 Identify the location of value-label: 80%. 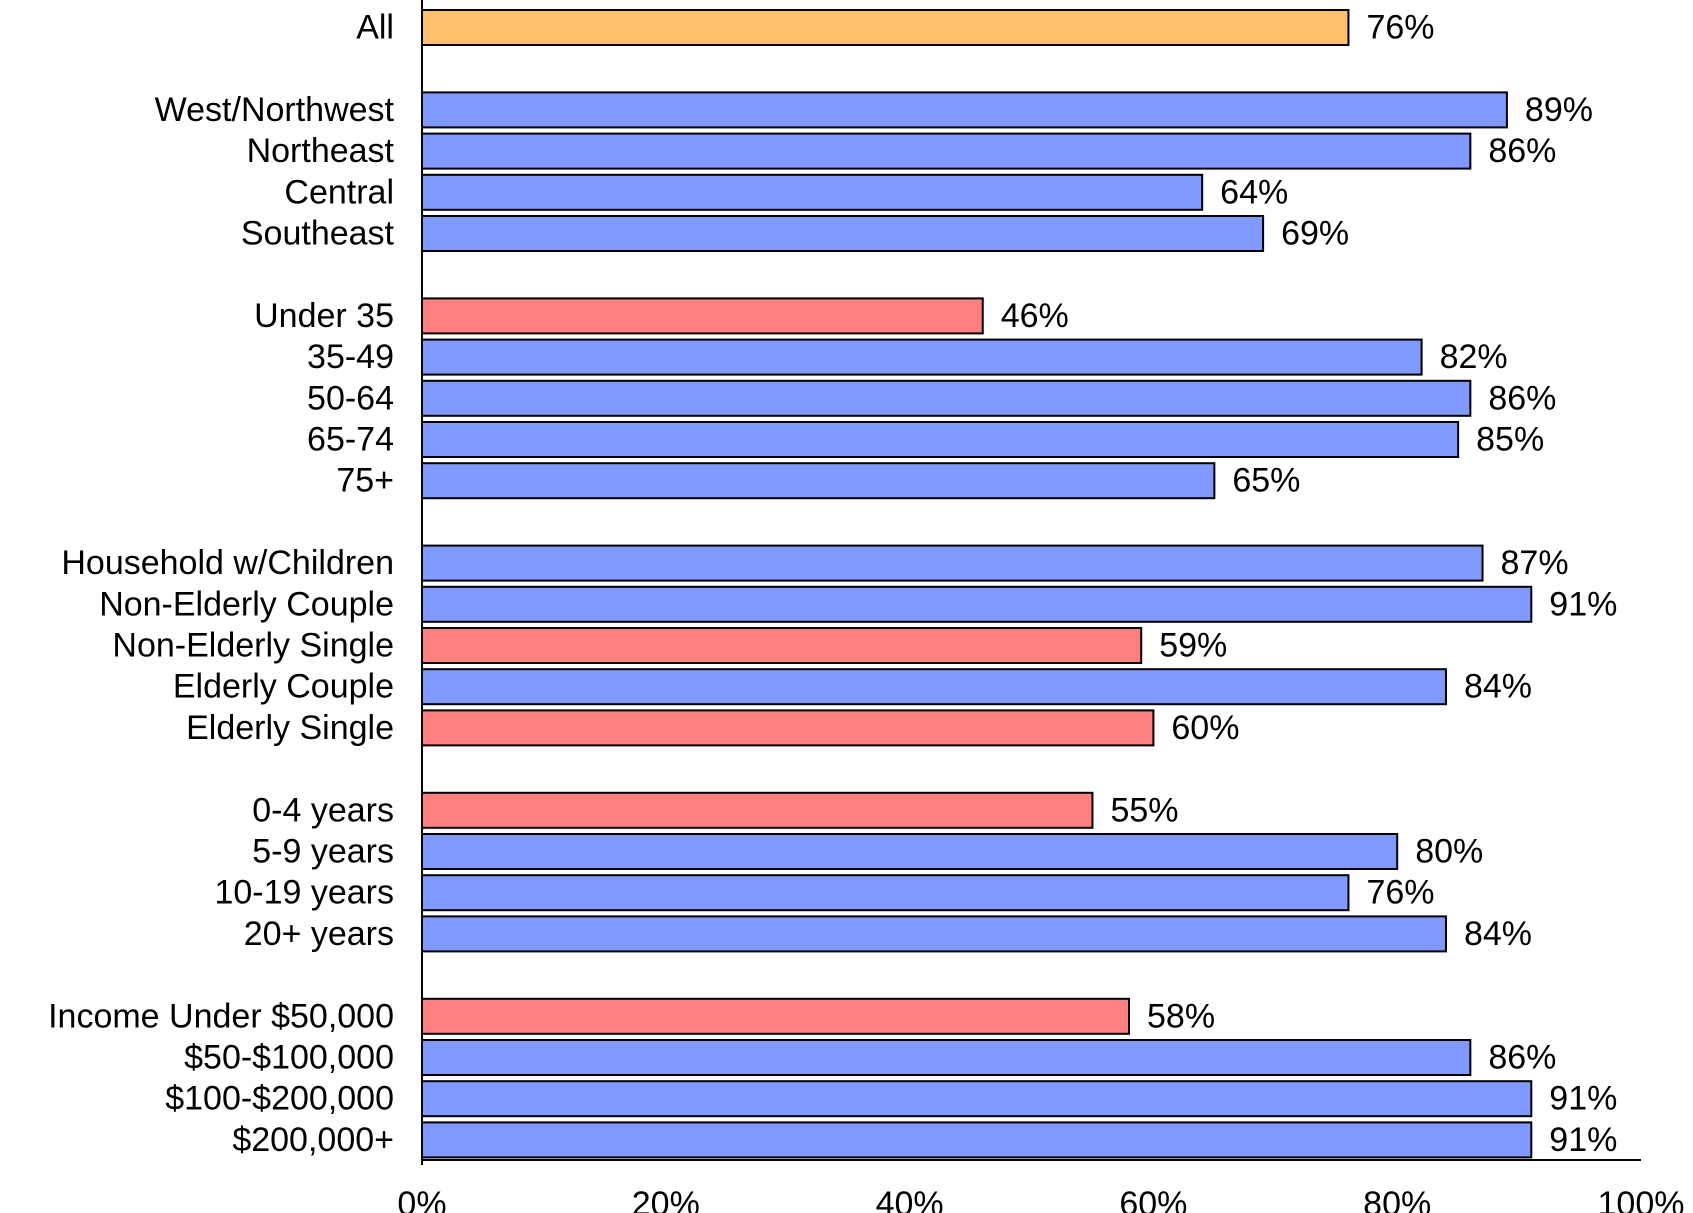
(1449, 852).